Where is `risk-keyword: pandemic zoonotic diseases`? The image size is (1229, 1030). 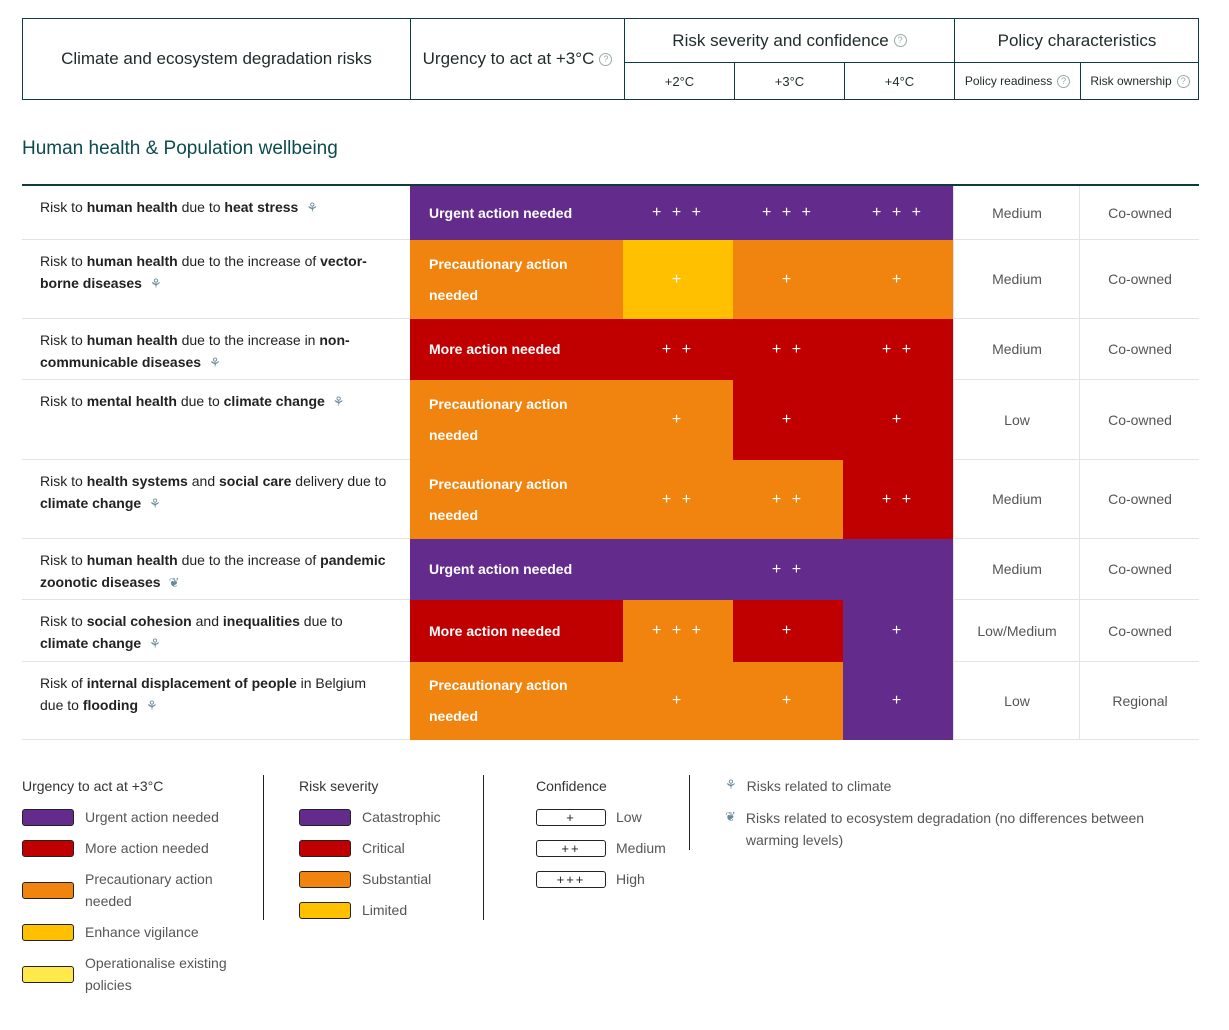
risk-keyword: pandemic zoonotic diseases is located at coordinates (213, 571).